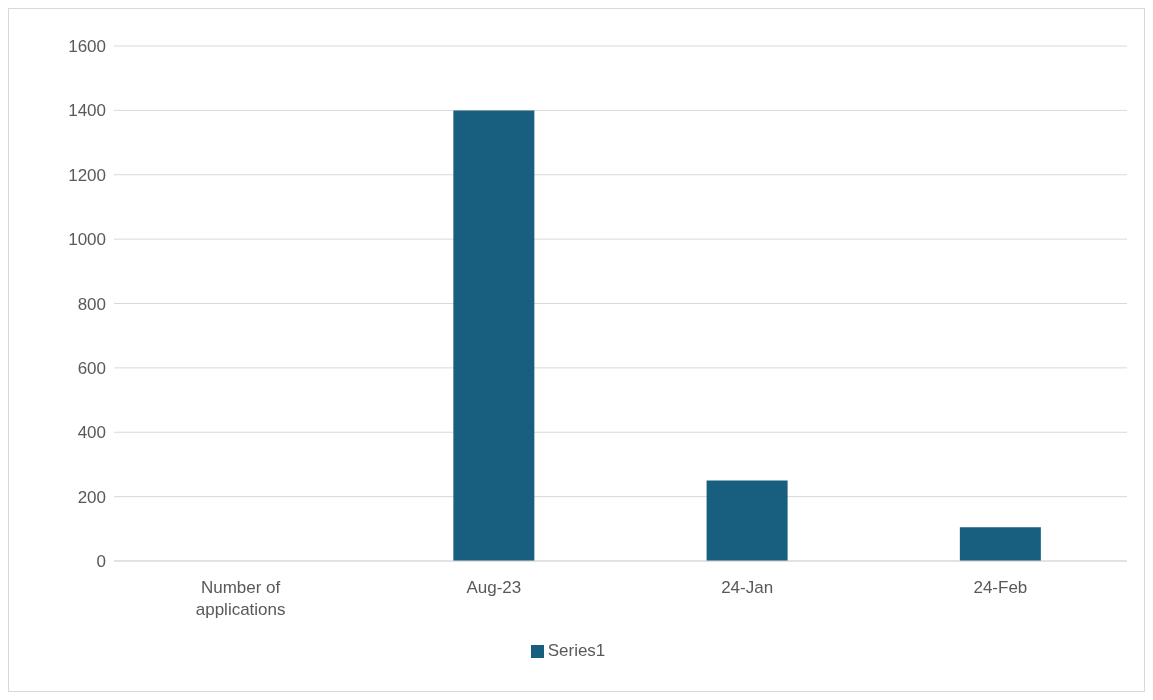  I want to click on x-tick-label: Number of applications, so click(240, 599).